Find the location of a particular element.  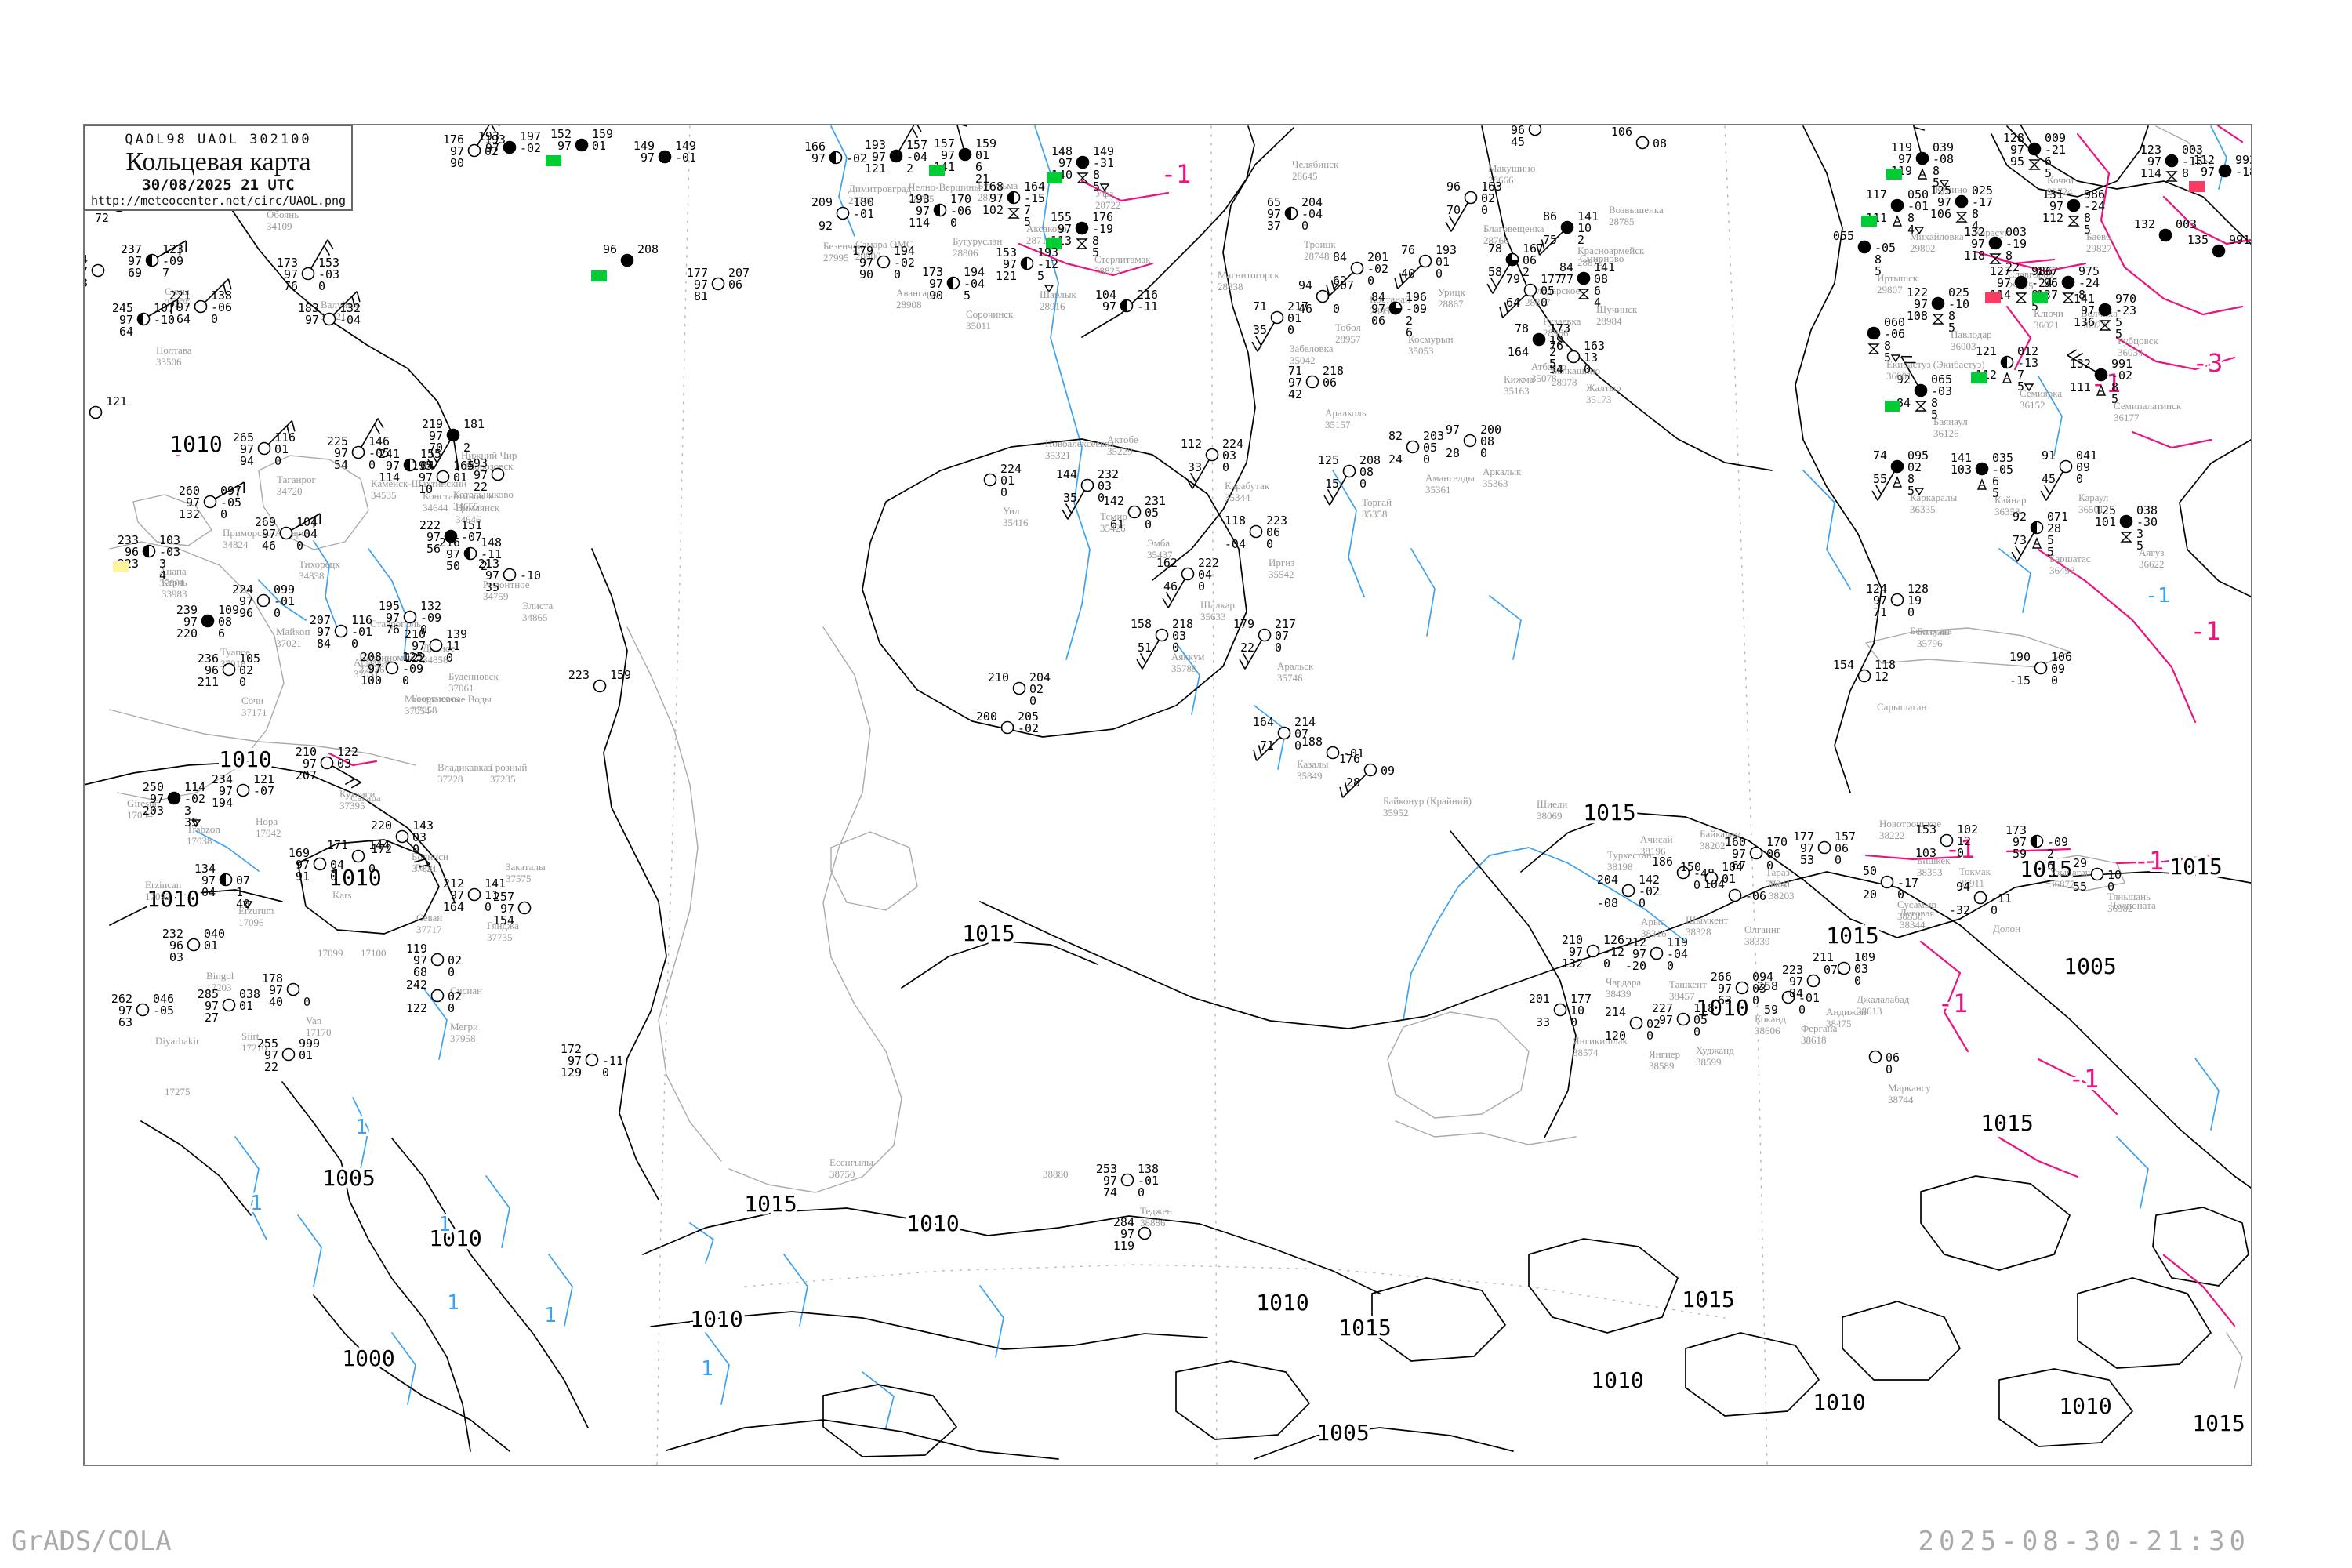

dewpoint-value: 203 is located at coordinates (153, 811).